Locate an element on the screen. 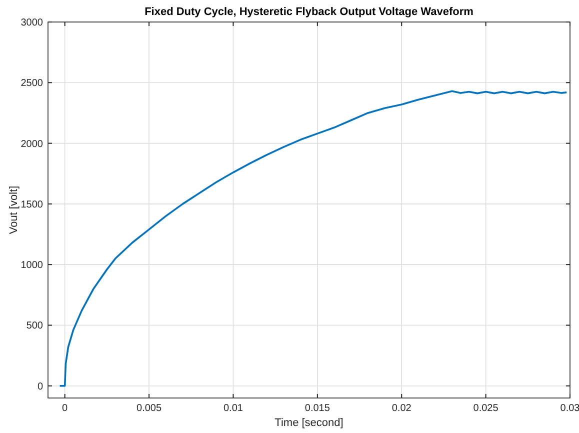 This screenshot has height=433, width=579. x-tick-label: 0.01 is located at coordinates (233, 408).